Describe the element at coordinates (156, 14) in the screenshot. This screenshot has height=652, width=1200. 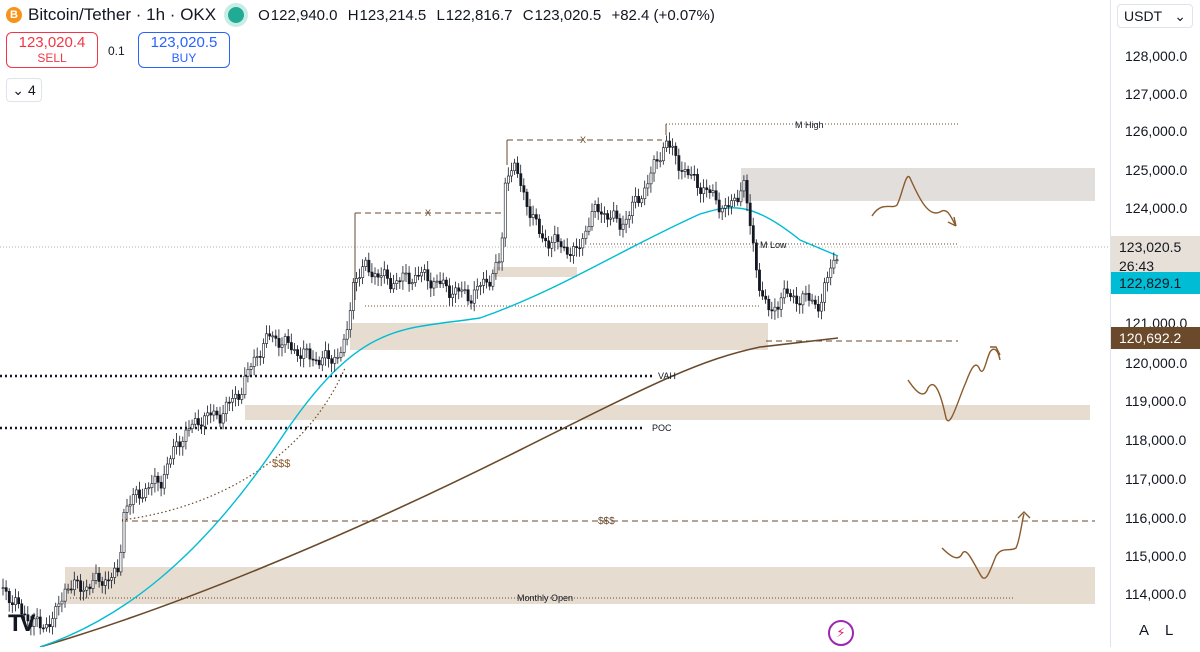
I see `interval: 1h` at that location.